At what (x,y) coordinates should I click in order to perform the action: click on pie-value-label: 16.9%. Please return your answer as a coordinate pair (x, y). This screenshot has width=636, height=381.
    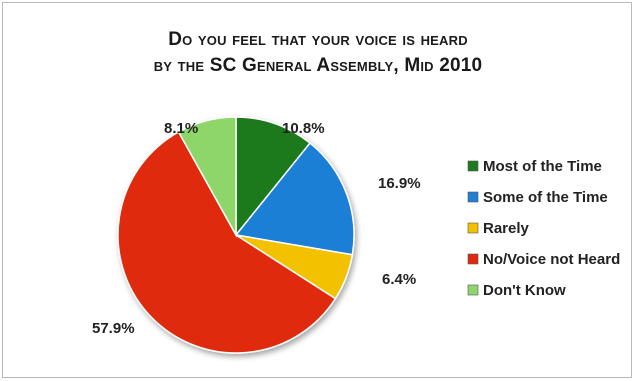
    Looking at the image, I should click on (399, 183).